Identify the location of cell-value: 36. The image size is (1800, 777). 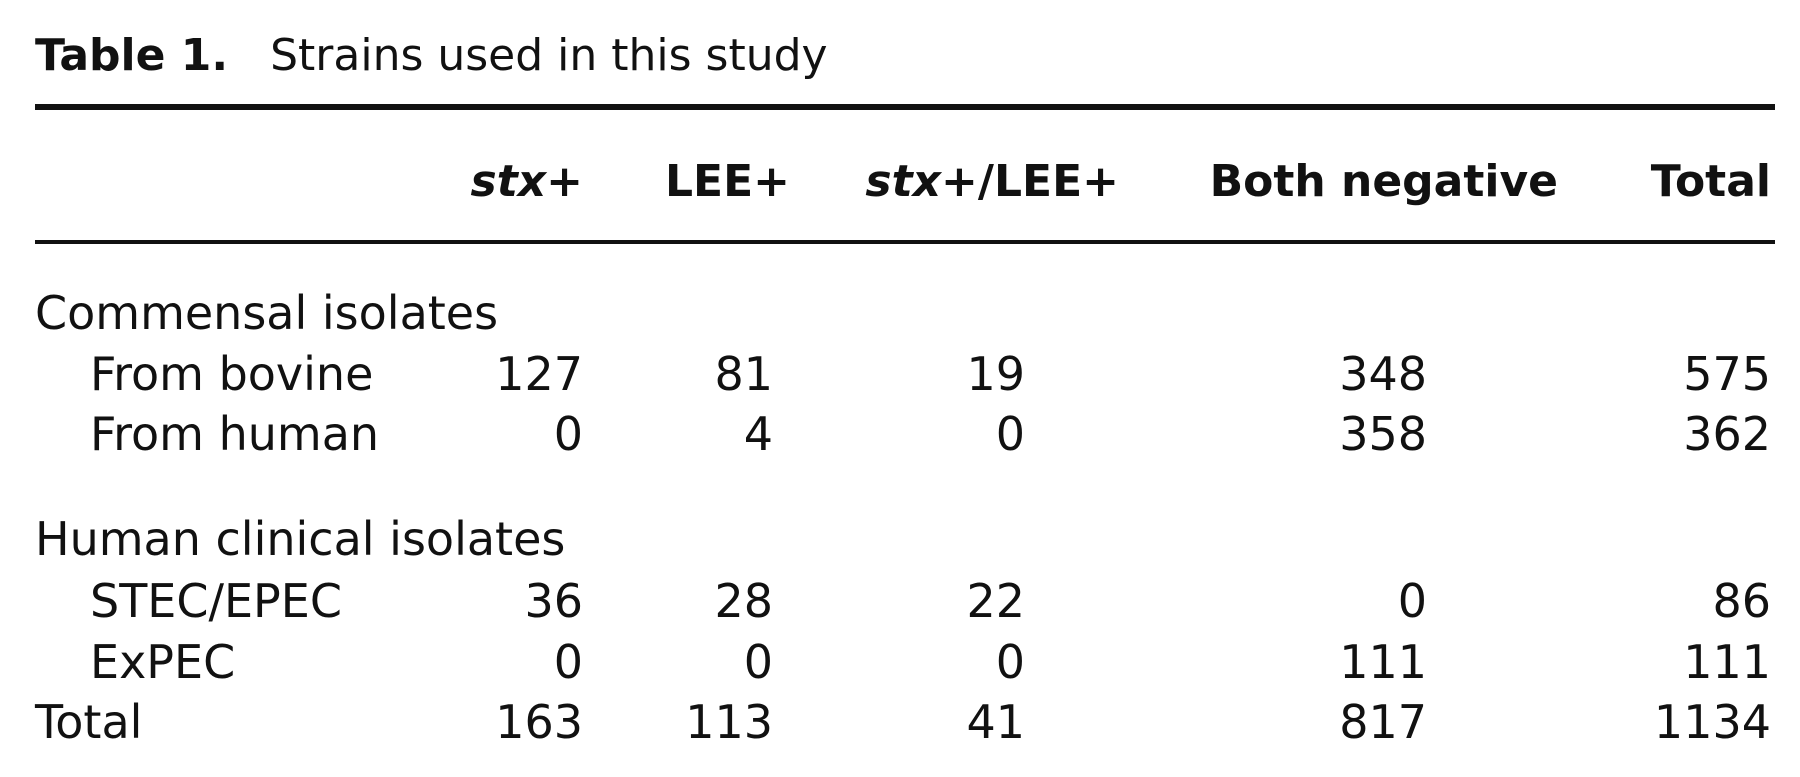
(553, 601).